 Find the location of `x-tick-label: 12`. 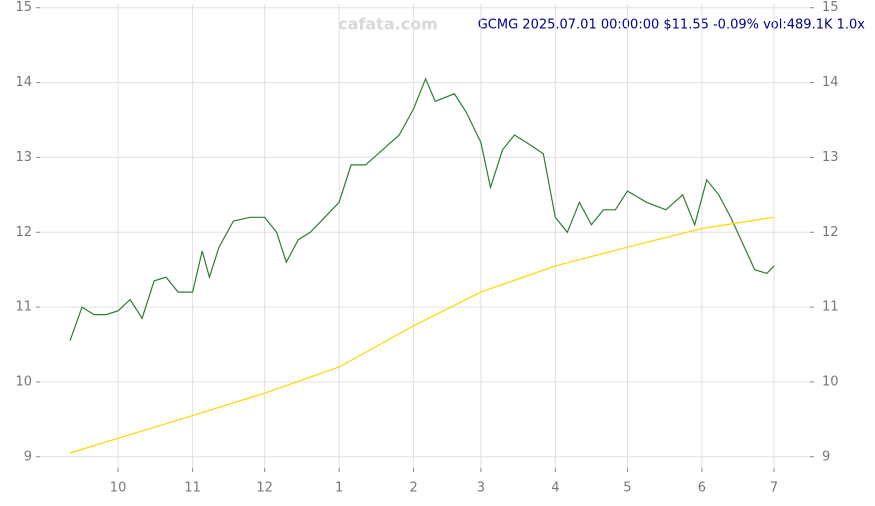

x-tick-label: 12 is located at coordinates (264, 488).